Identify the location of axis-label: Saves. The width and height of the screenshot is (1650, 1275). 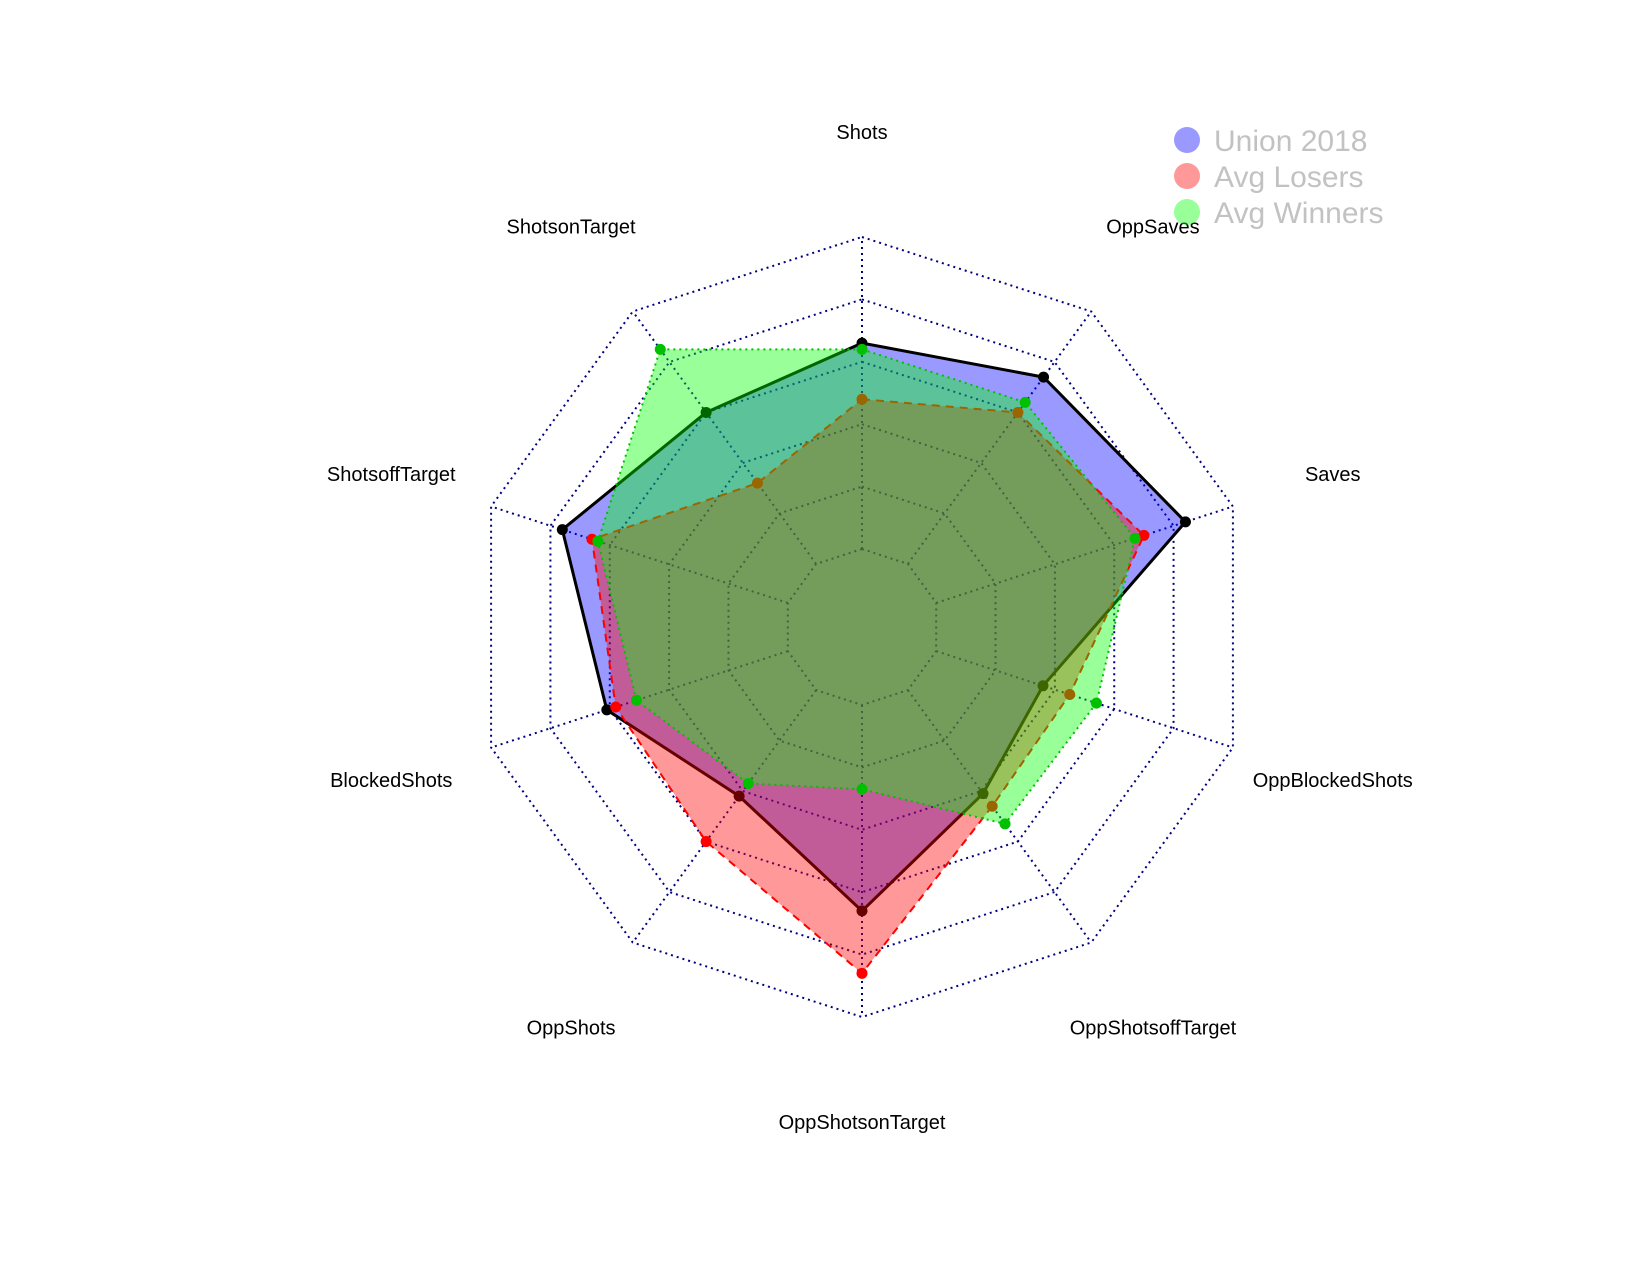
(1333, 475).